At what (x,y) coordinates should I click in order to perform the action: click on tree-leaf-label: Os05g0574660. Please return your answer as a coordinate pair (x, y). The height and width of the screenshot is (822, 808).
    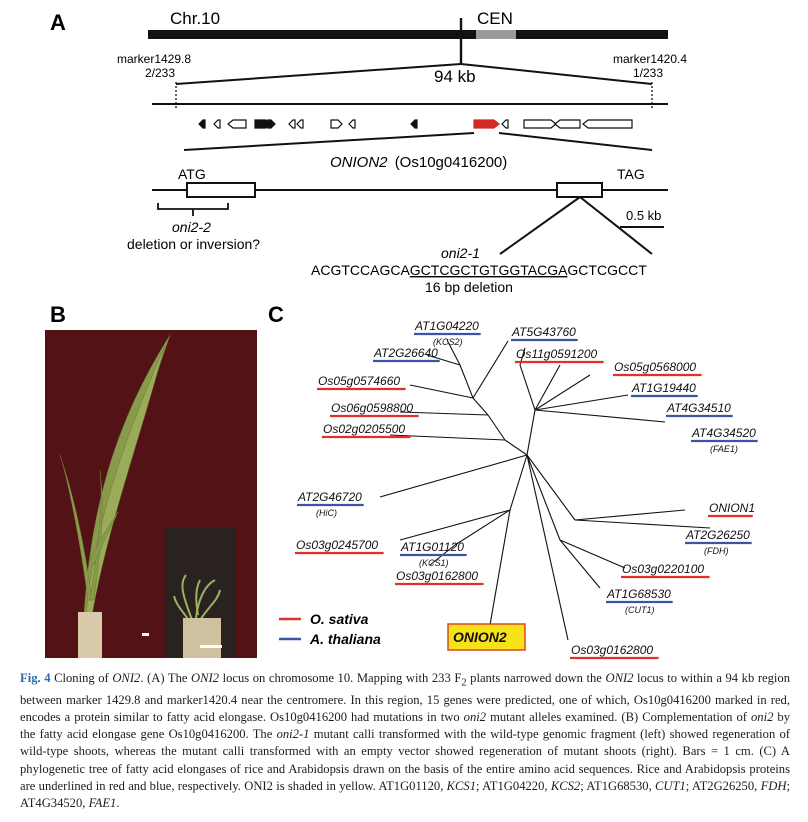
    Looking at the image, I should click on (359, 381).